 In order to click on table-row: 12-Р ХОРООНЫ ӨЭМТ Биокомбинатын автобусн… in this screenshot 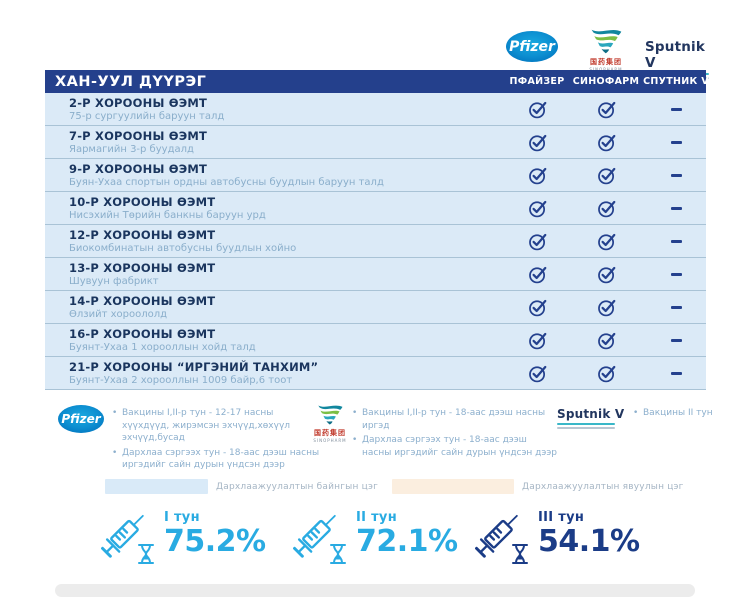, I will do `click(375, 241)`.